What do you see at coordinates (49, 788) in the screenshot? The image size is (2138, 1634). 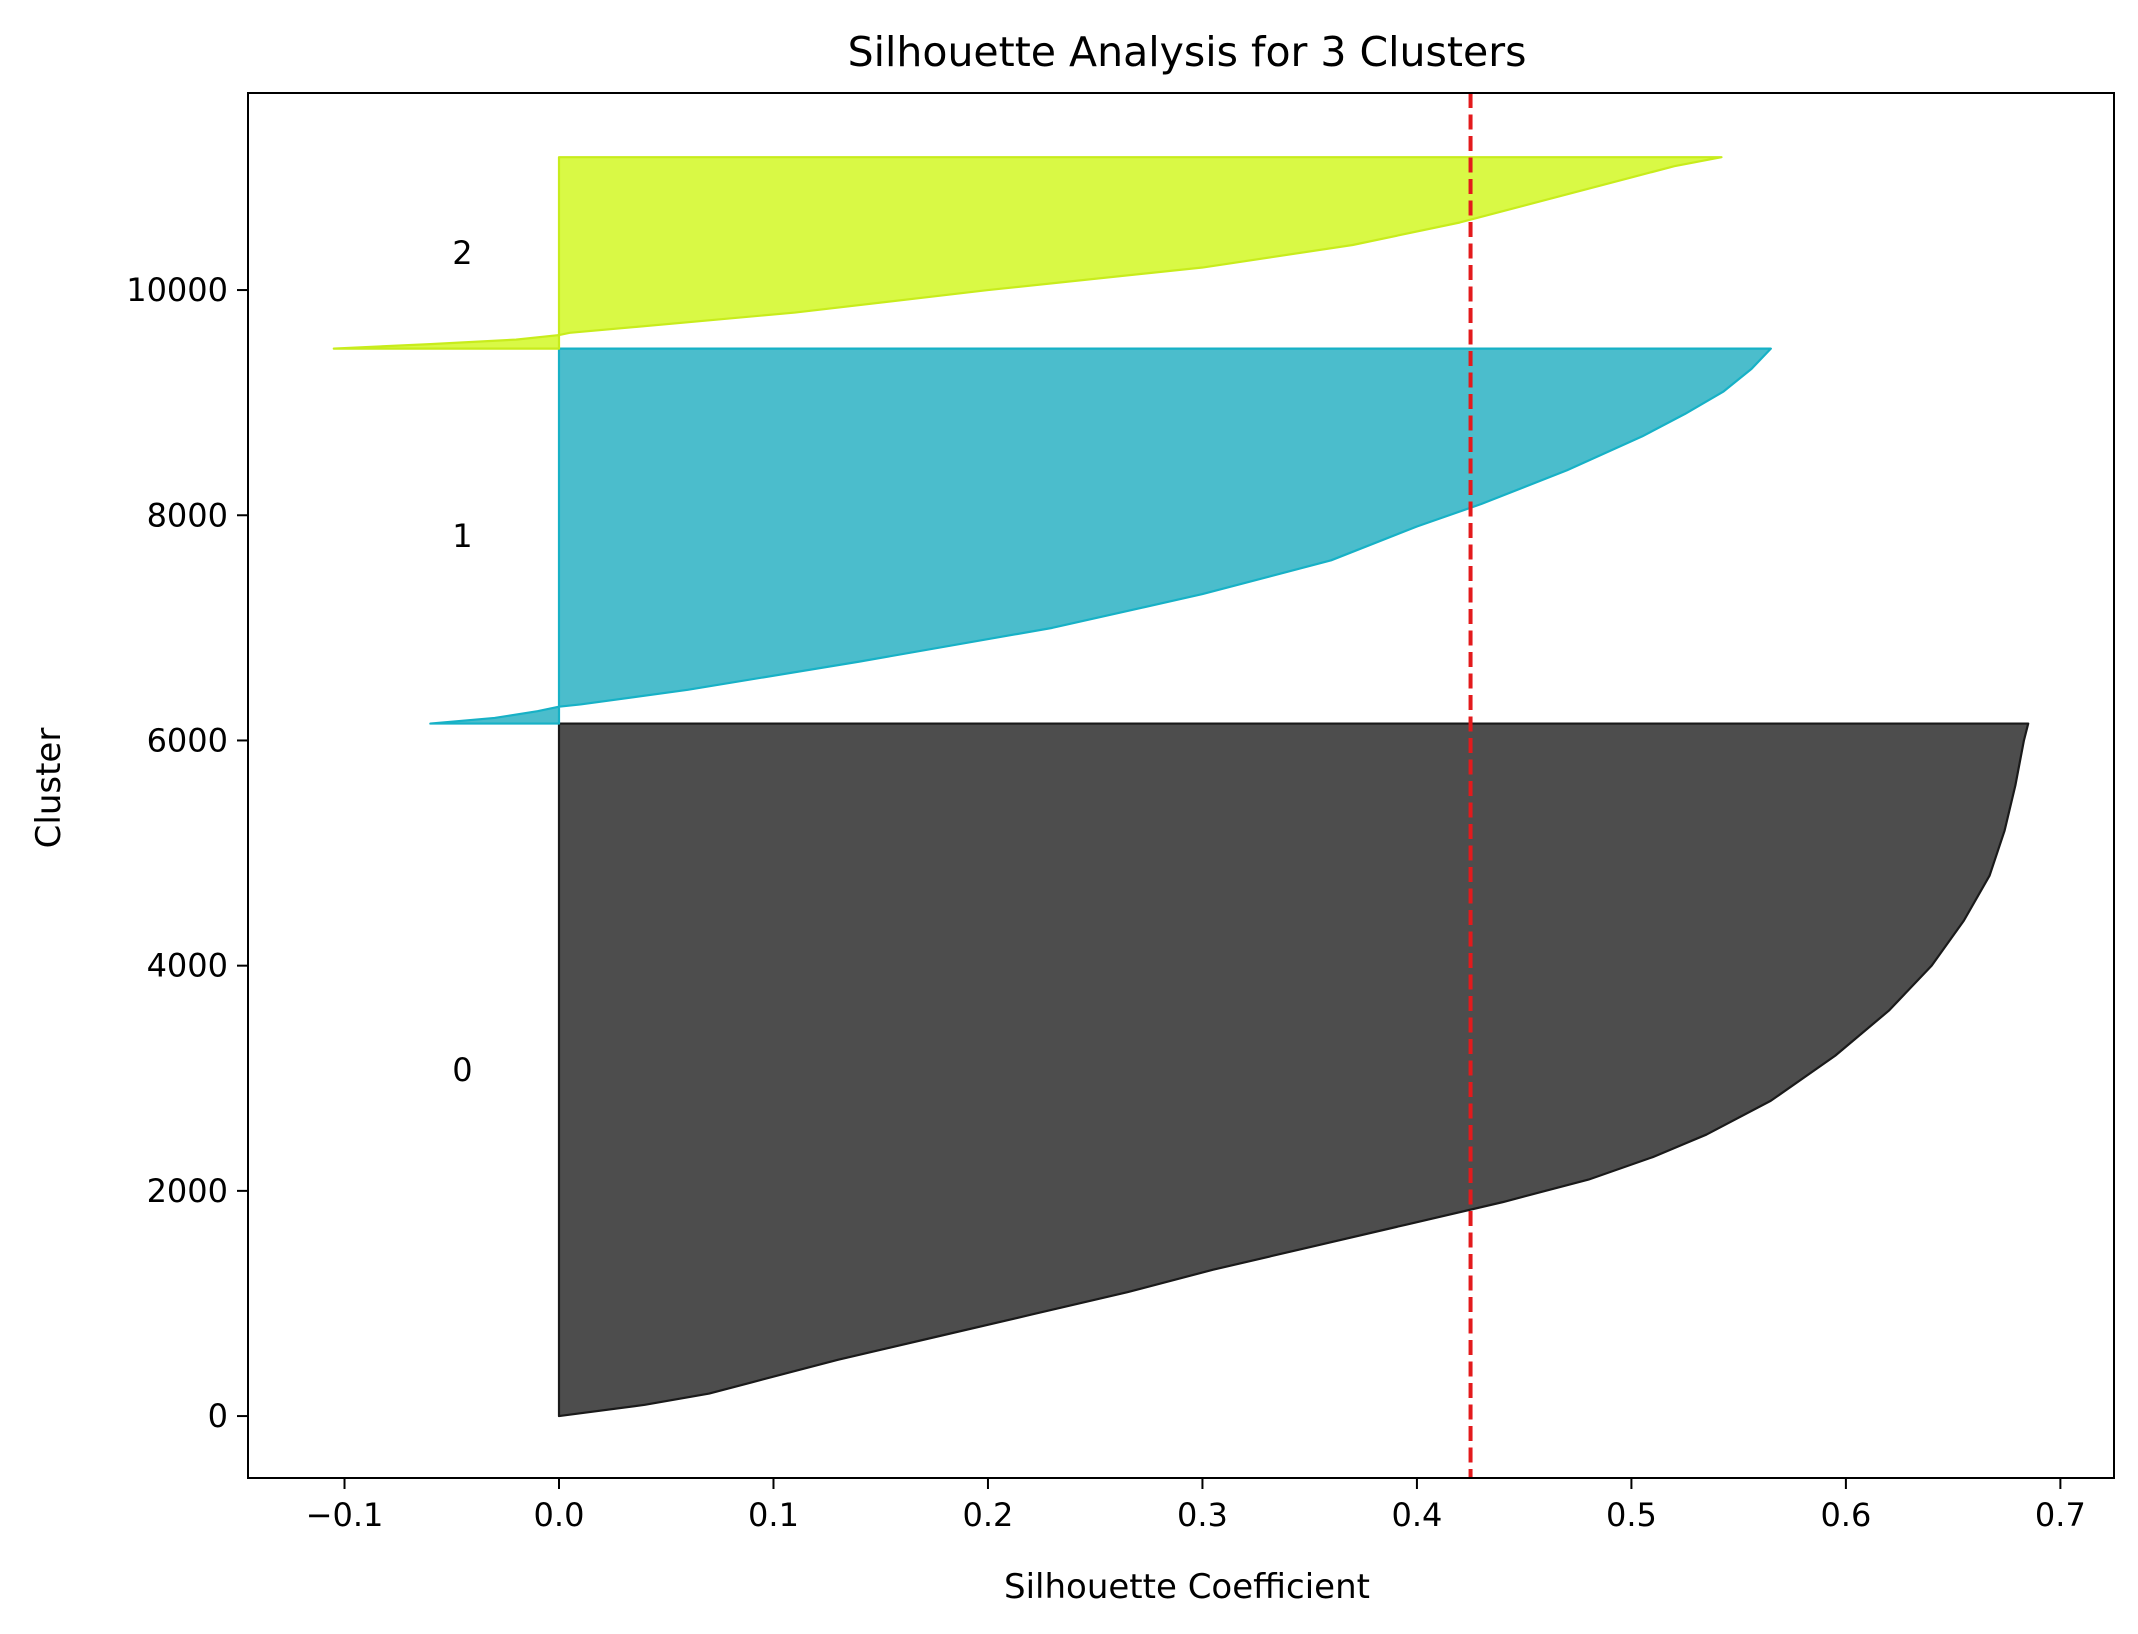 I see `y-axis-title: Cluster` at bounding box center [49, 788].